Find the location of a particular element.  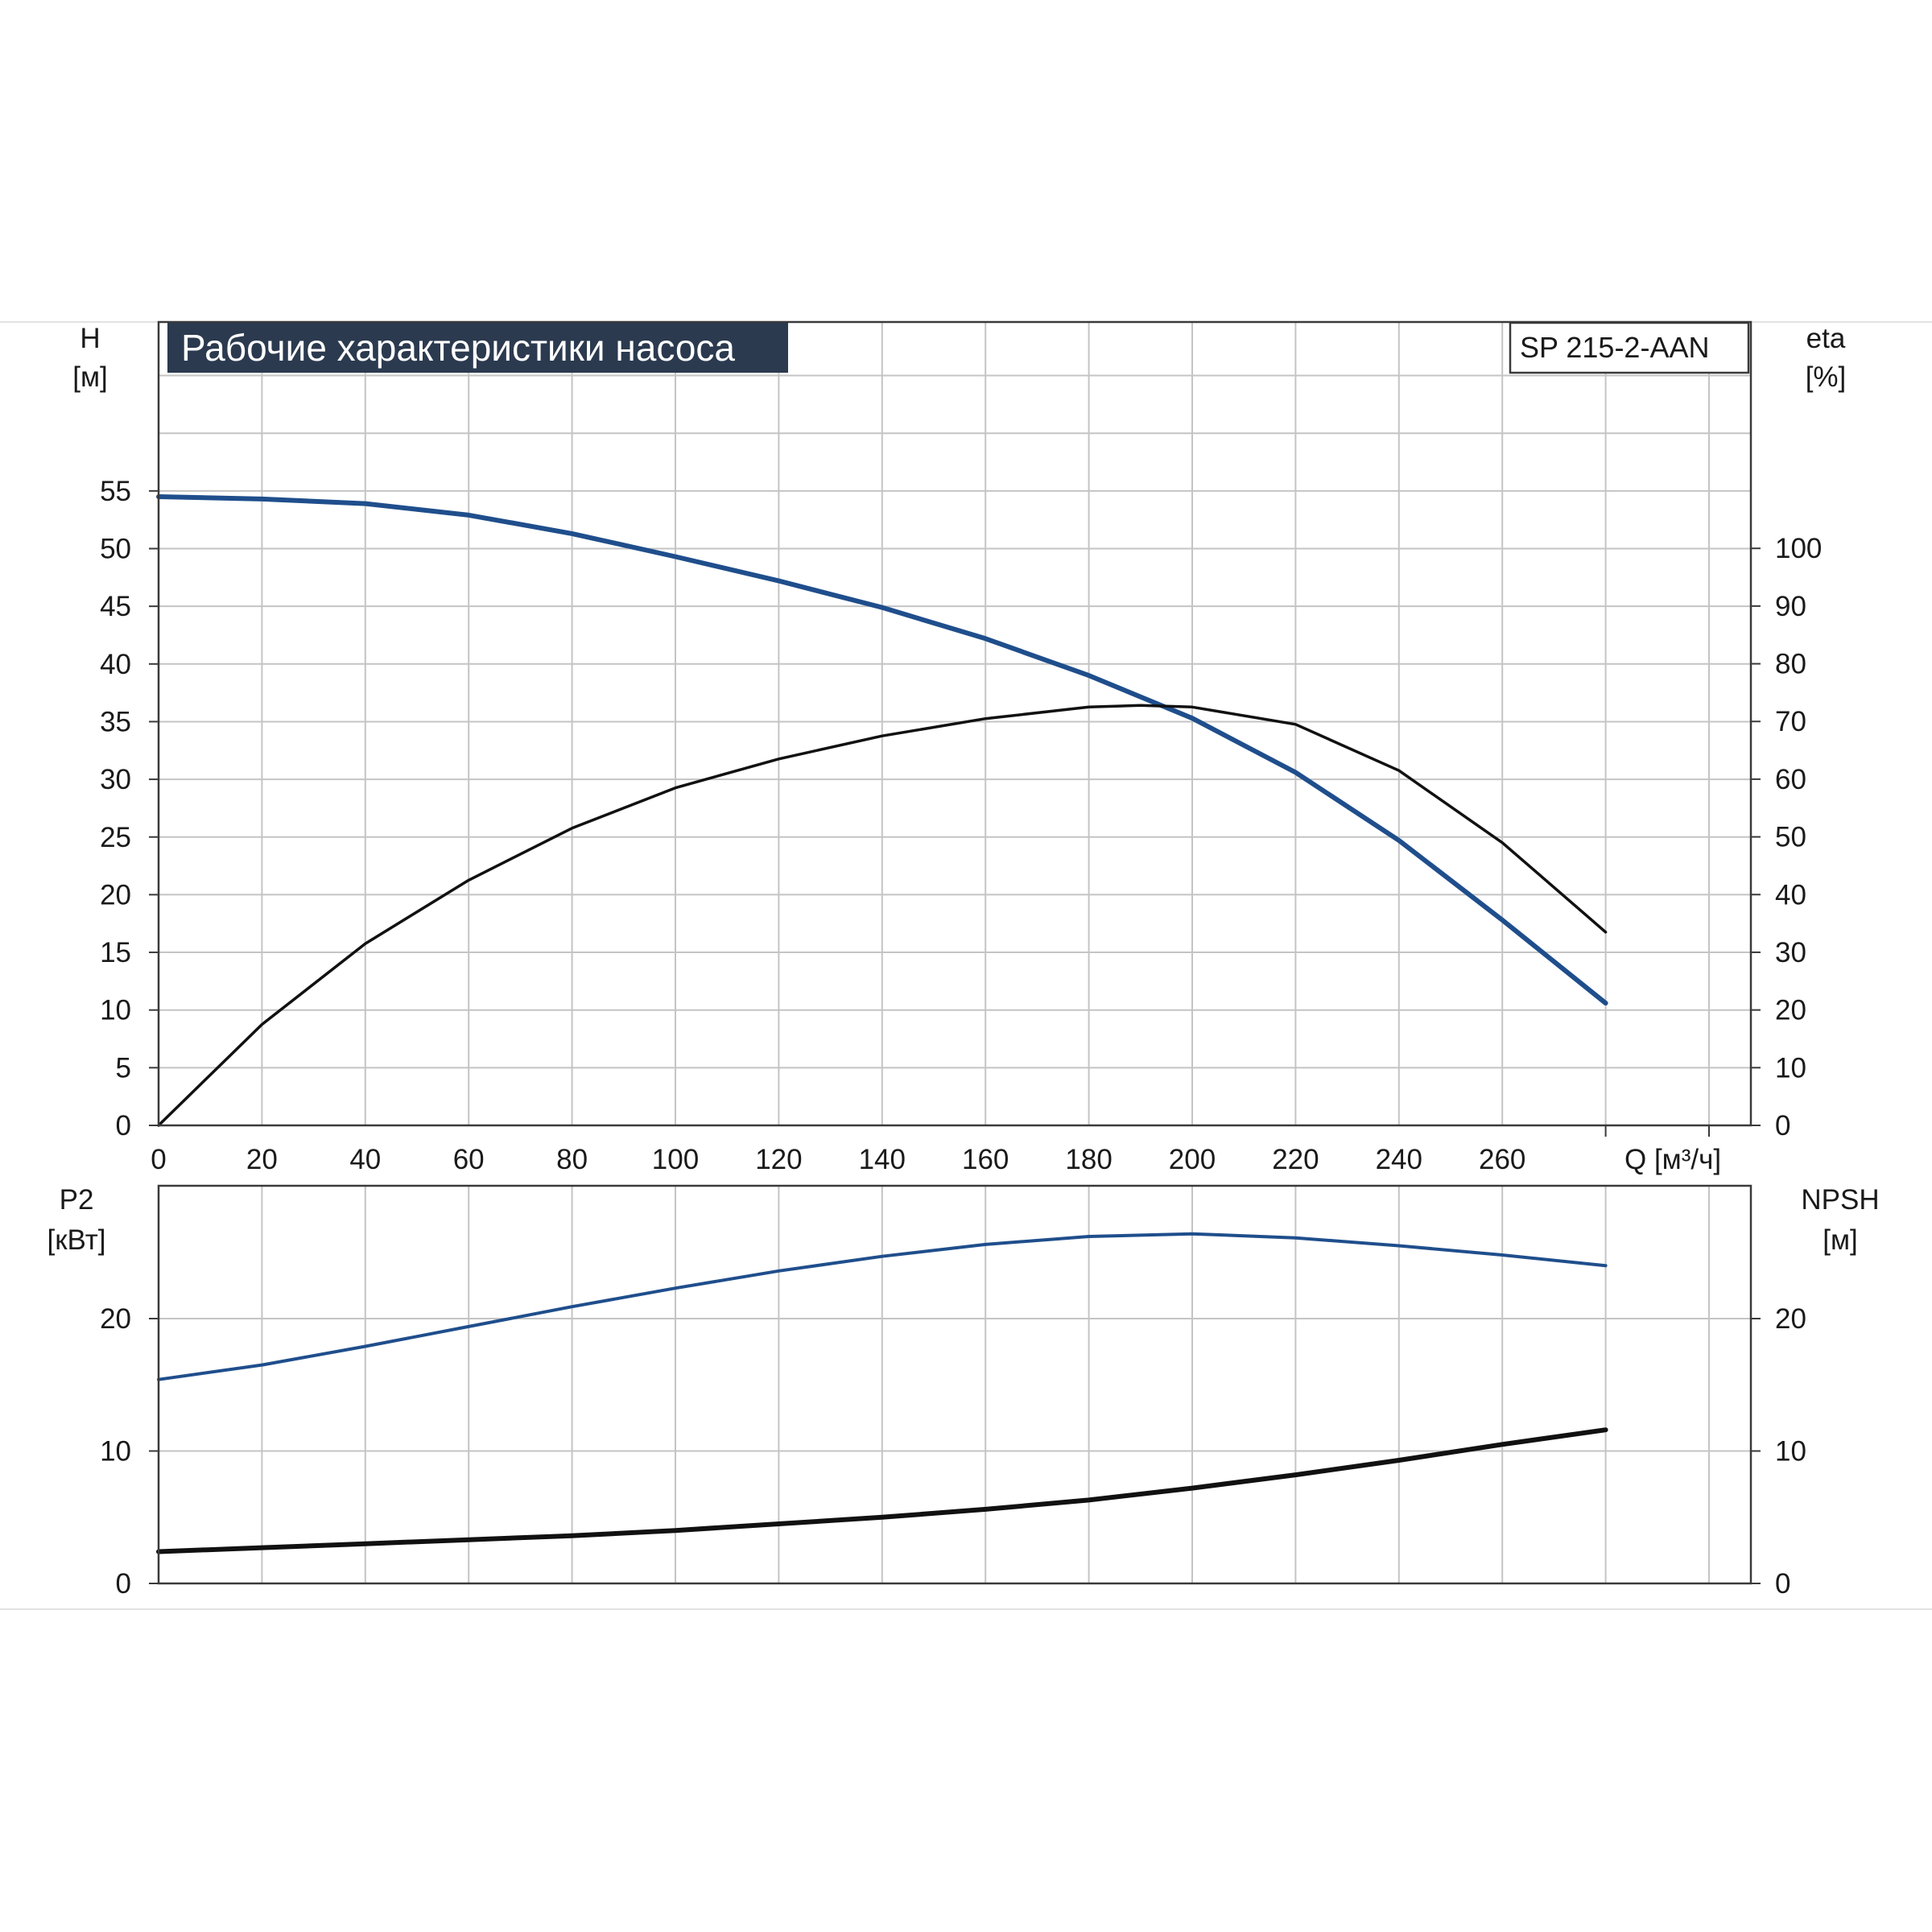

x-tick-label: 20 is located at coordinates (262, 1159).